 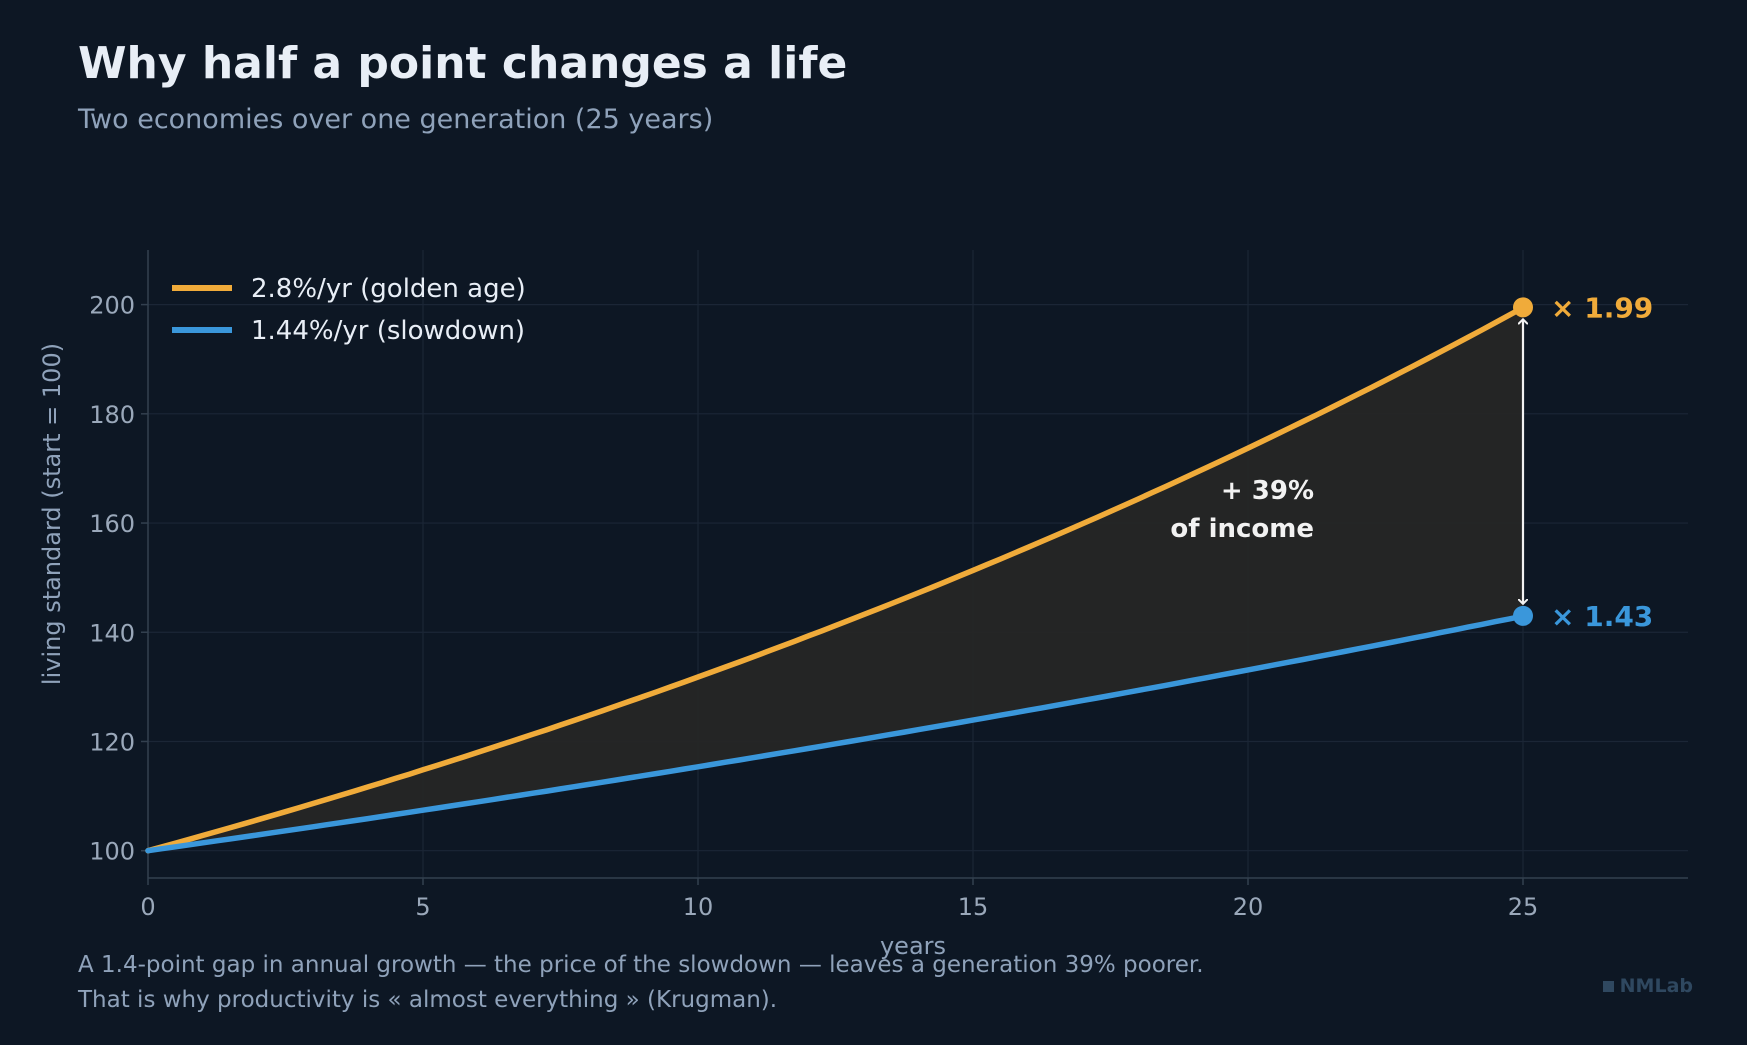 What do you see at coordinates (112, 742) in the screenshot?
I see `y-tick-label: 120` at bounding box center [112, 742].